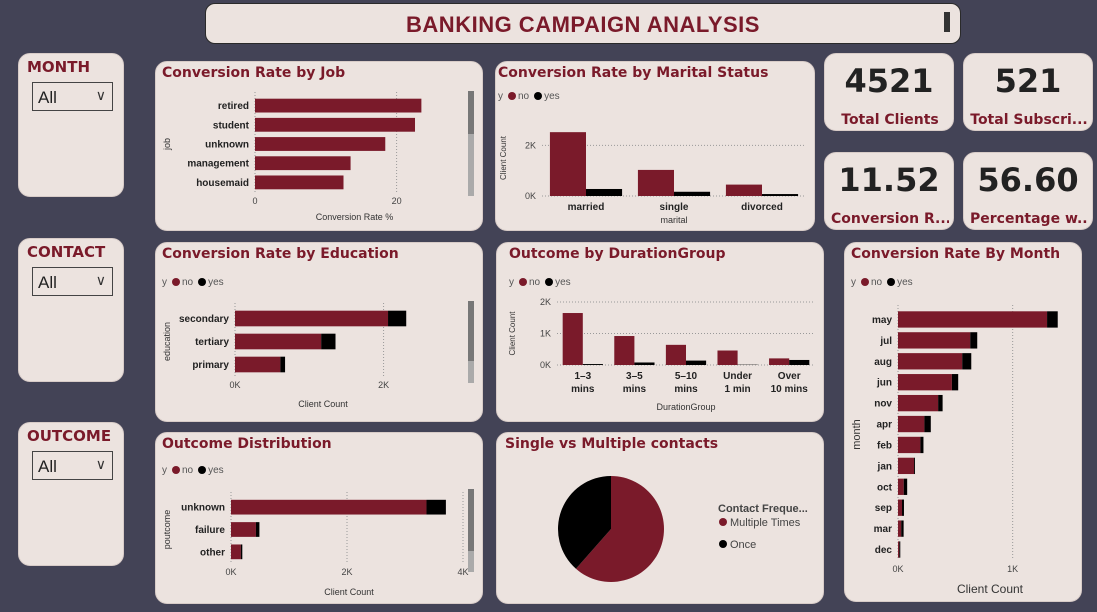 Image resolution: width=1097 pixels, height=612 pixels. Describe the element at coordinates (934, 340) in the screenshot. I see `bar-no-jul` at that location.